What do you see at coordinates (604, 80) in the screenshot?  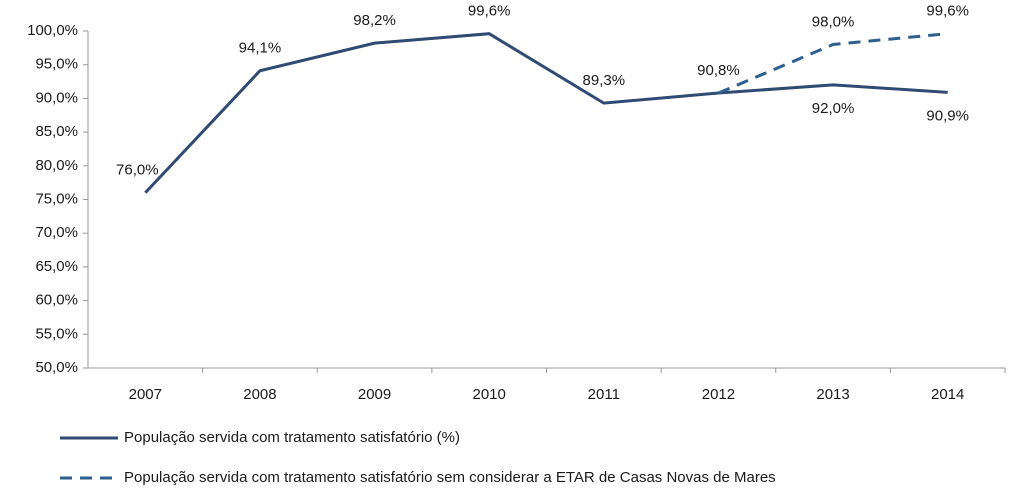 I see `data-label: 89,3%` at bounding box center [604, 80].